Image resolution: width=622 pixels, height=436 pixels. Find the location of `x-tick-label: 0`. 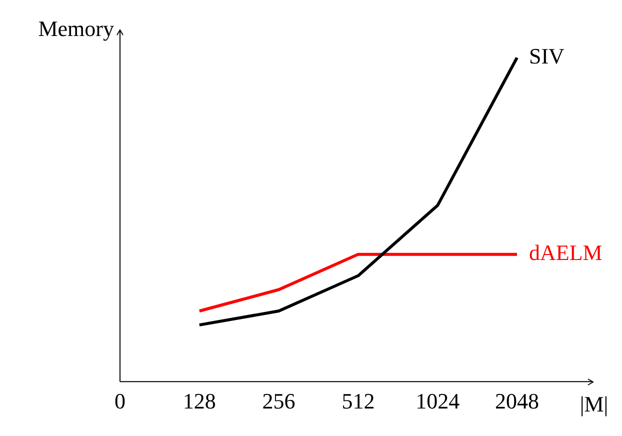

x-tick-label: 0 is located at coordinates (120, 401).